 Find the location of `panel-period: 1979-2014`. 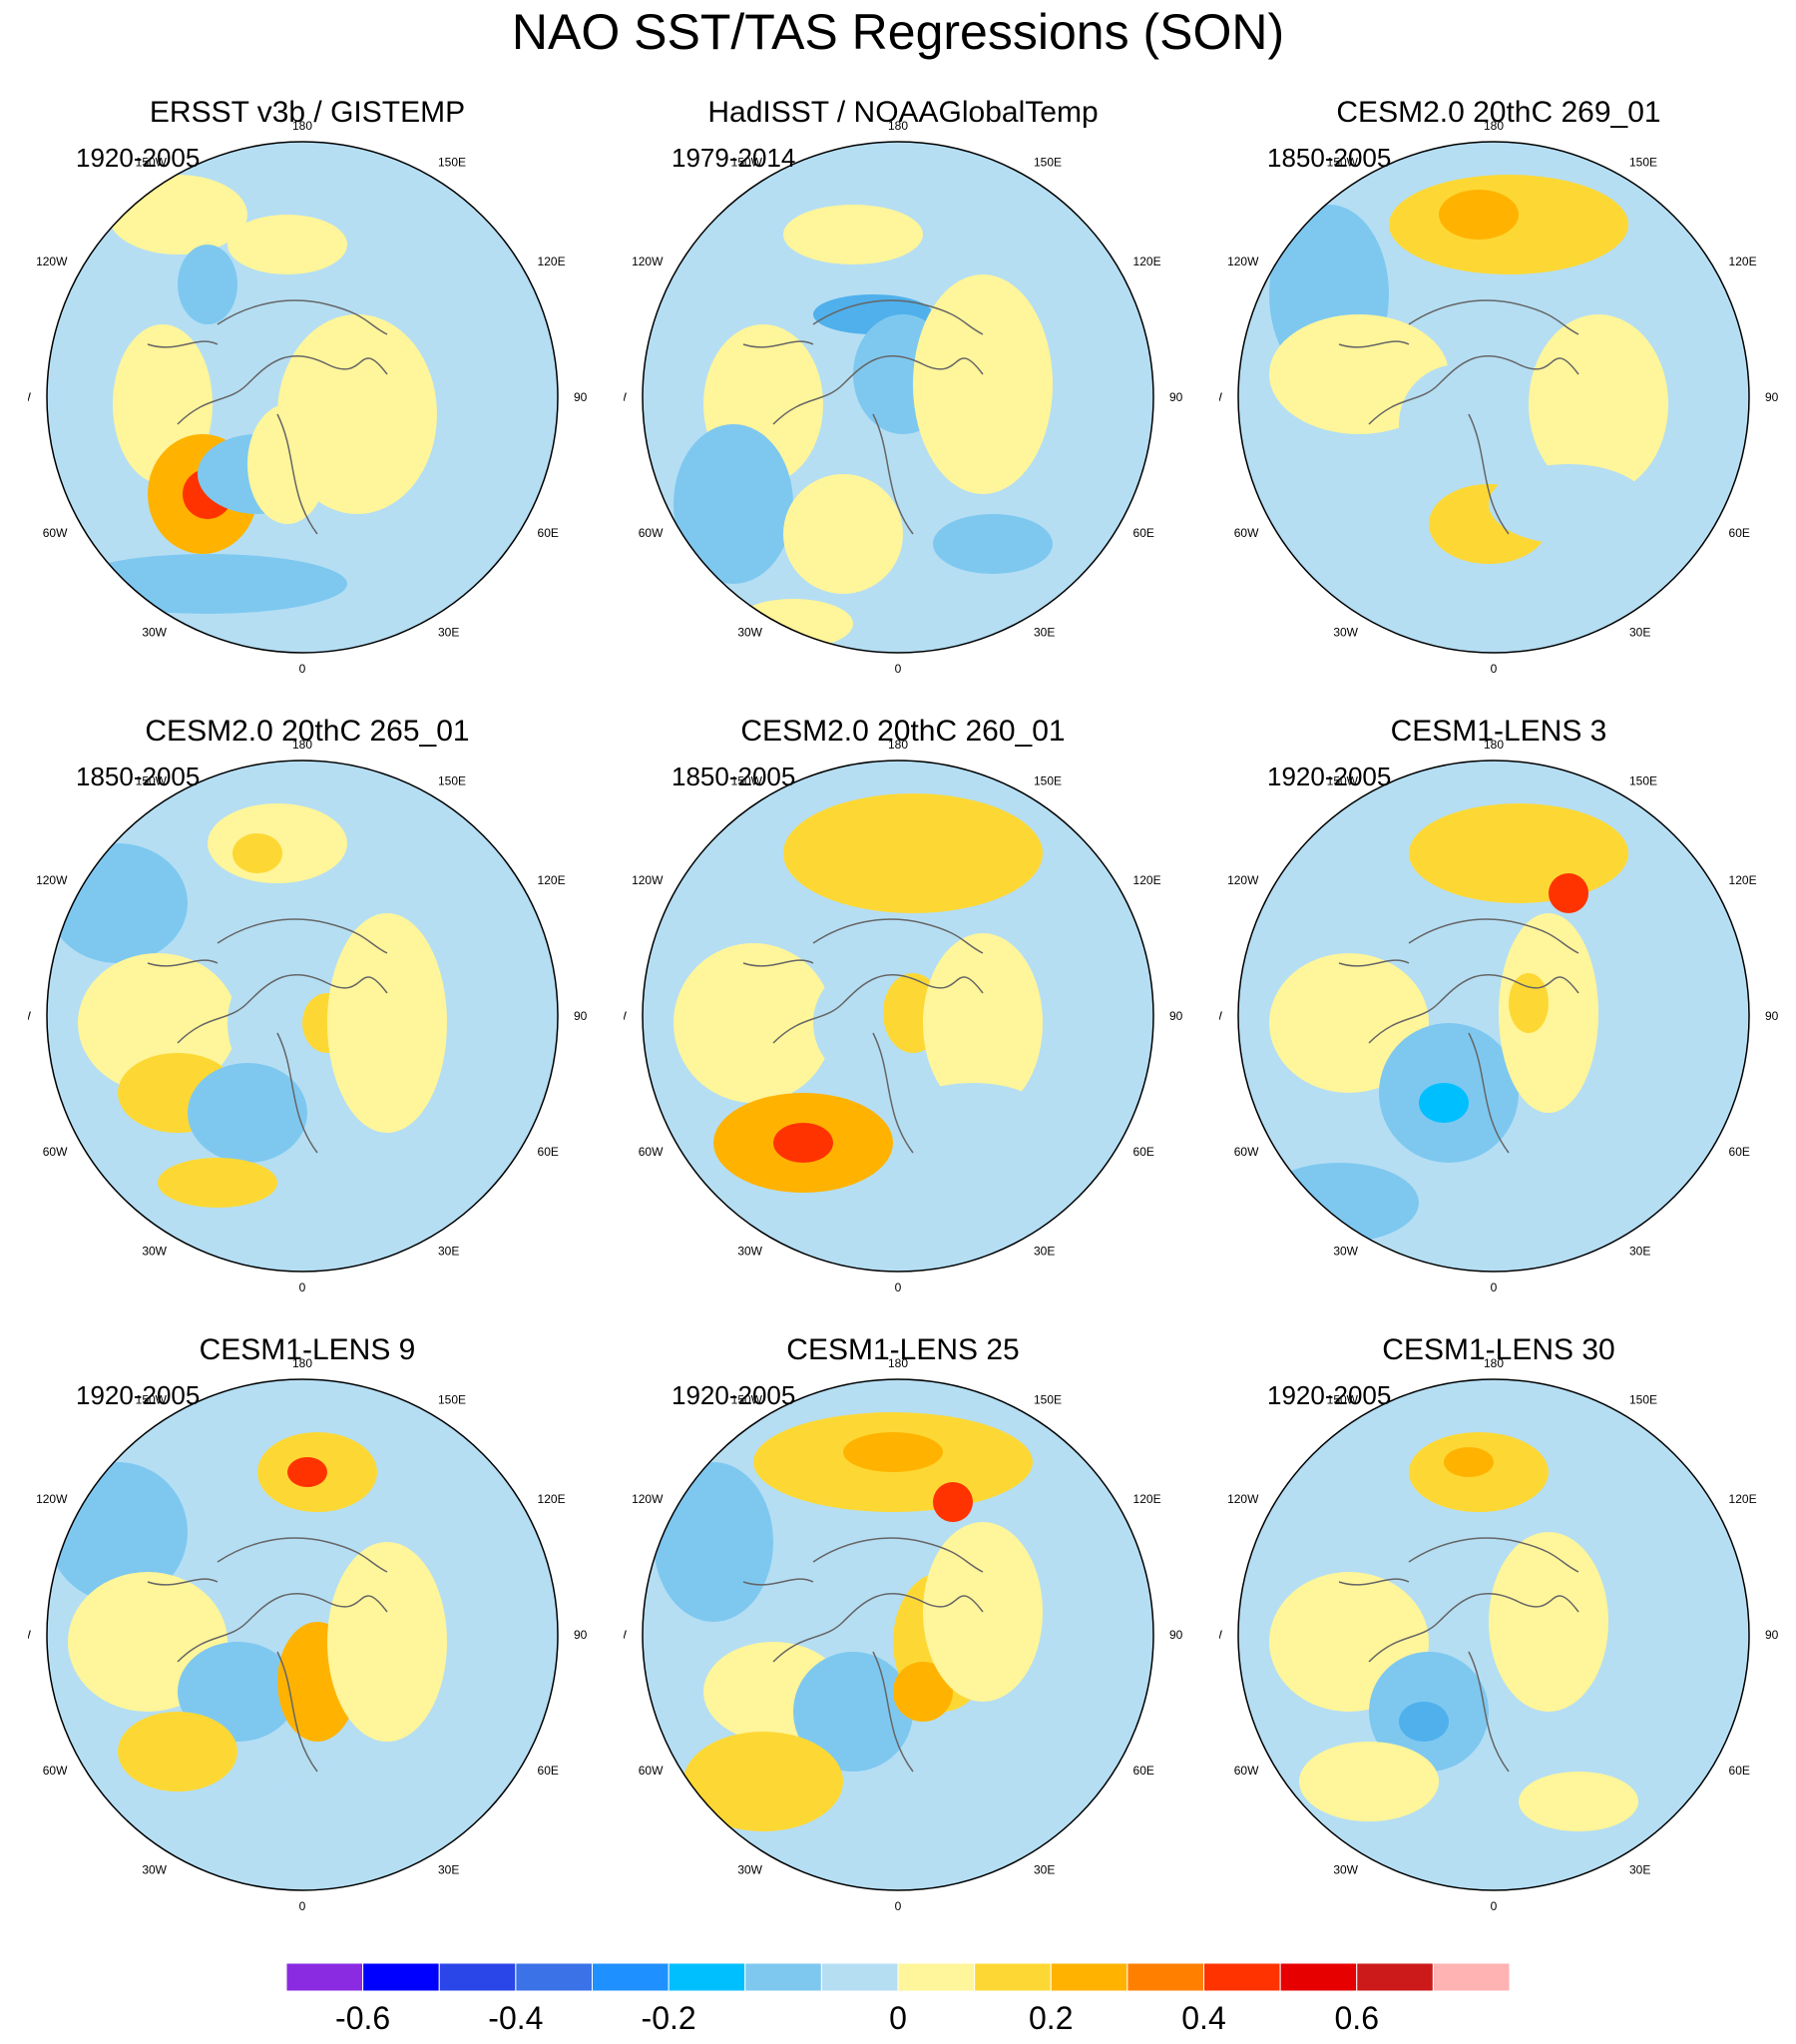

panel-period: 1979-2014 is located at coordinates (734, 158).